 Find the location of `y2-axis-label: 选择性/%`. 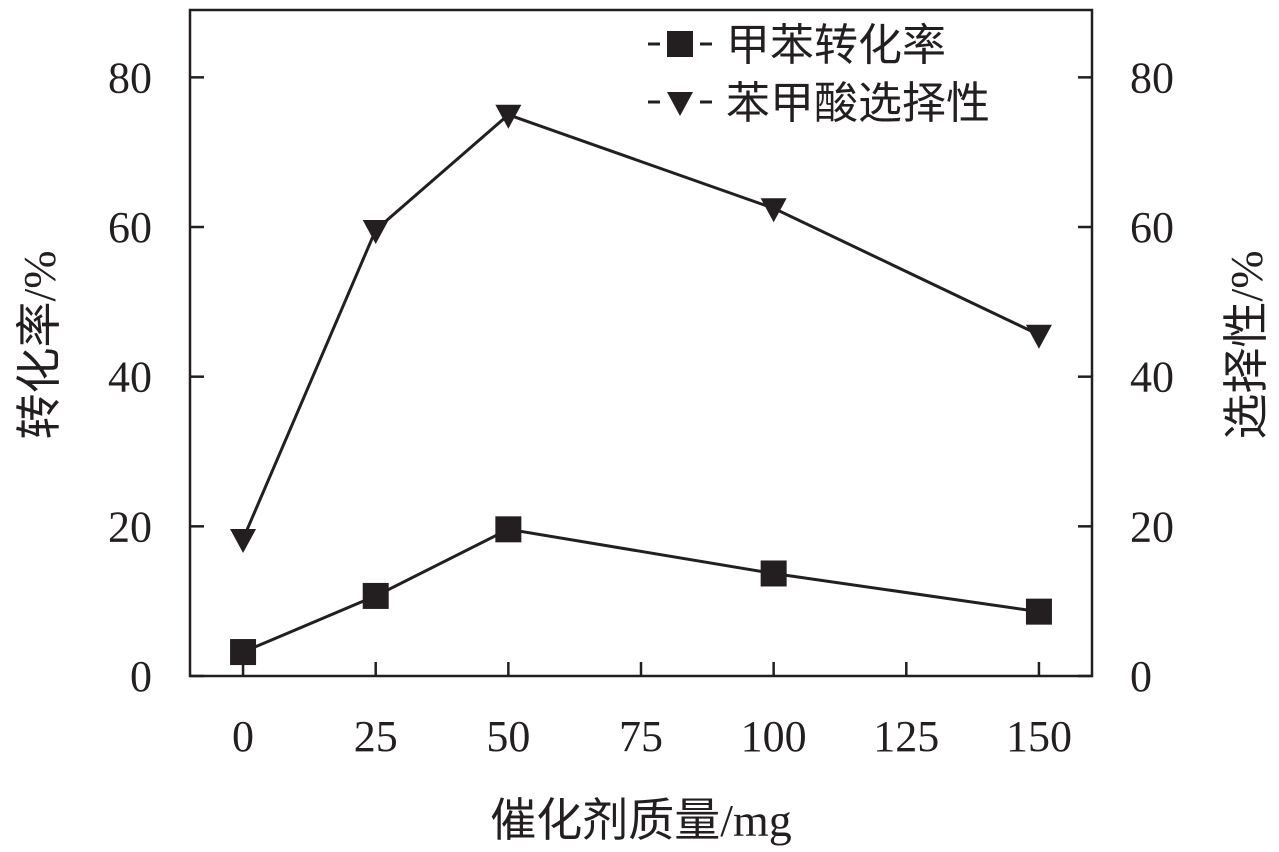

y2-axis-label: 选择性/% is located at coordinates (1246, 344).